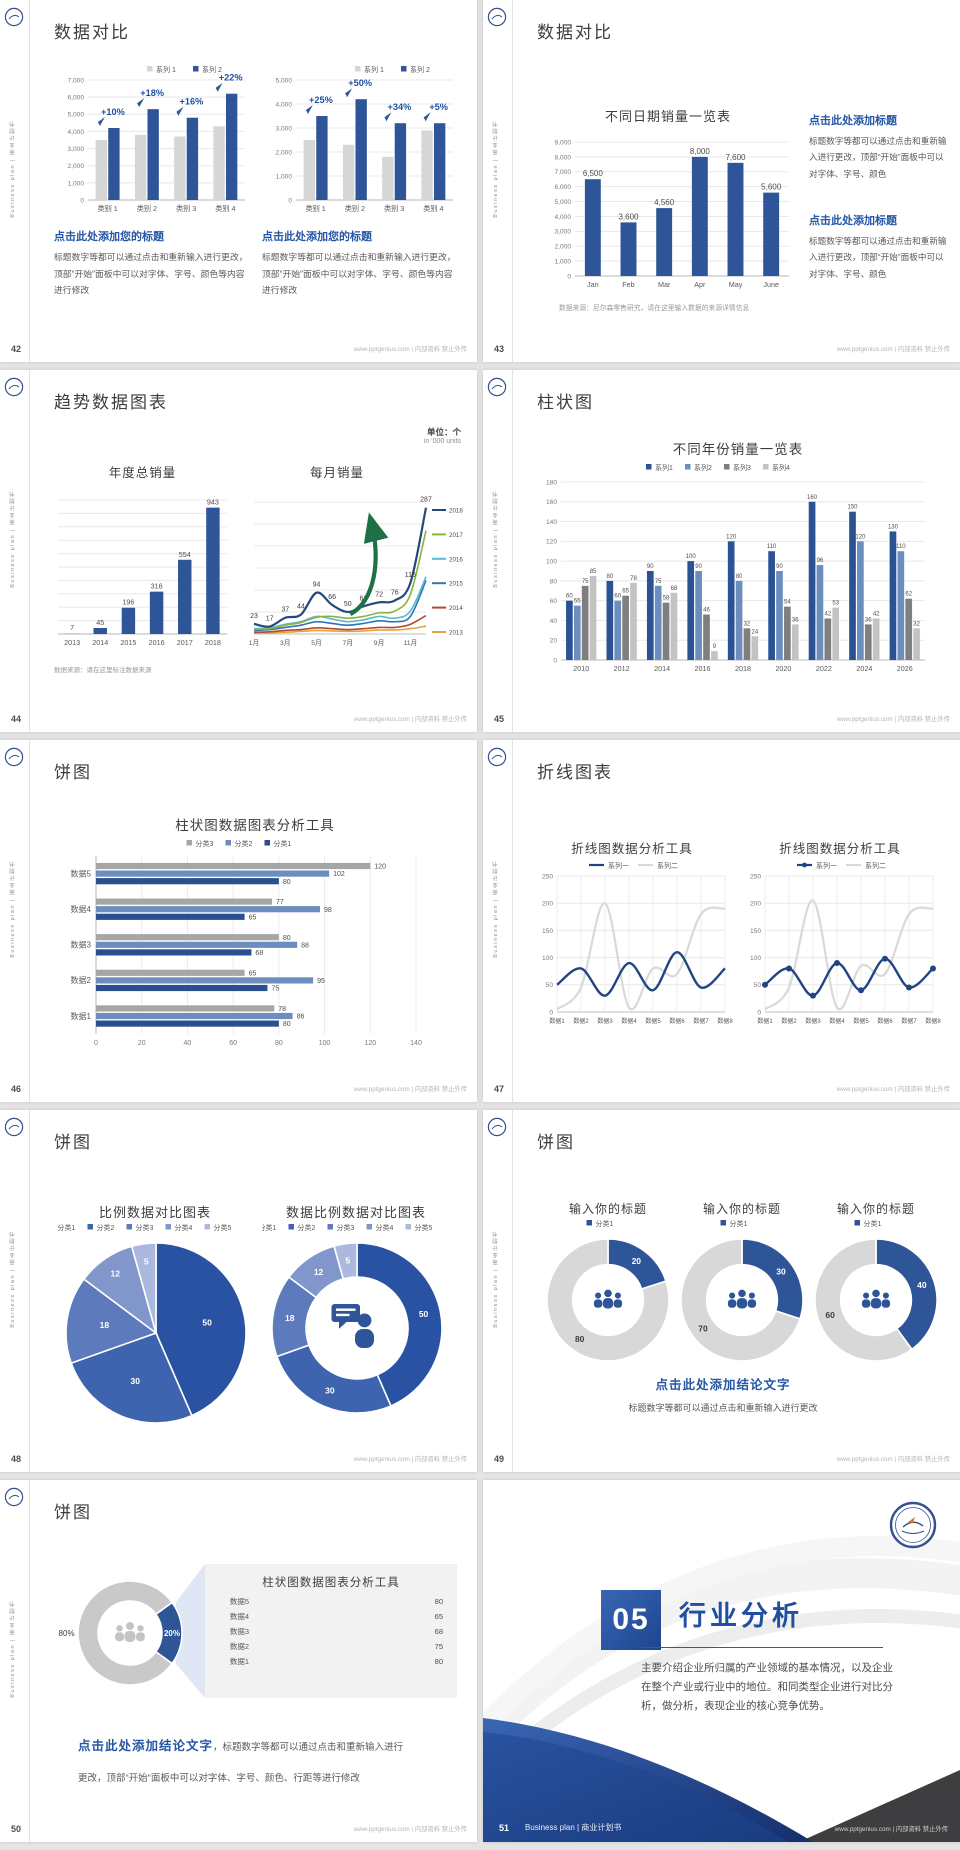 The height and width of the screenshot is (1850, 960). What do you see at coordinates (723, 1385) in the screenshot?
I see `conclusion-heading: 点击此处添加结论文字` at bounding box center [723, 1385].